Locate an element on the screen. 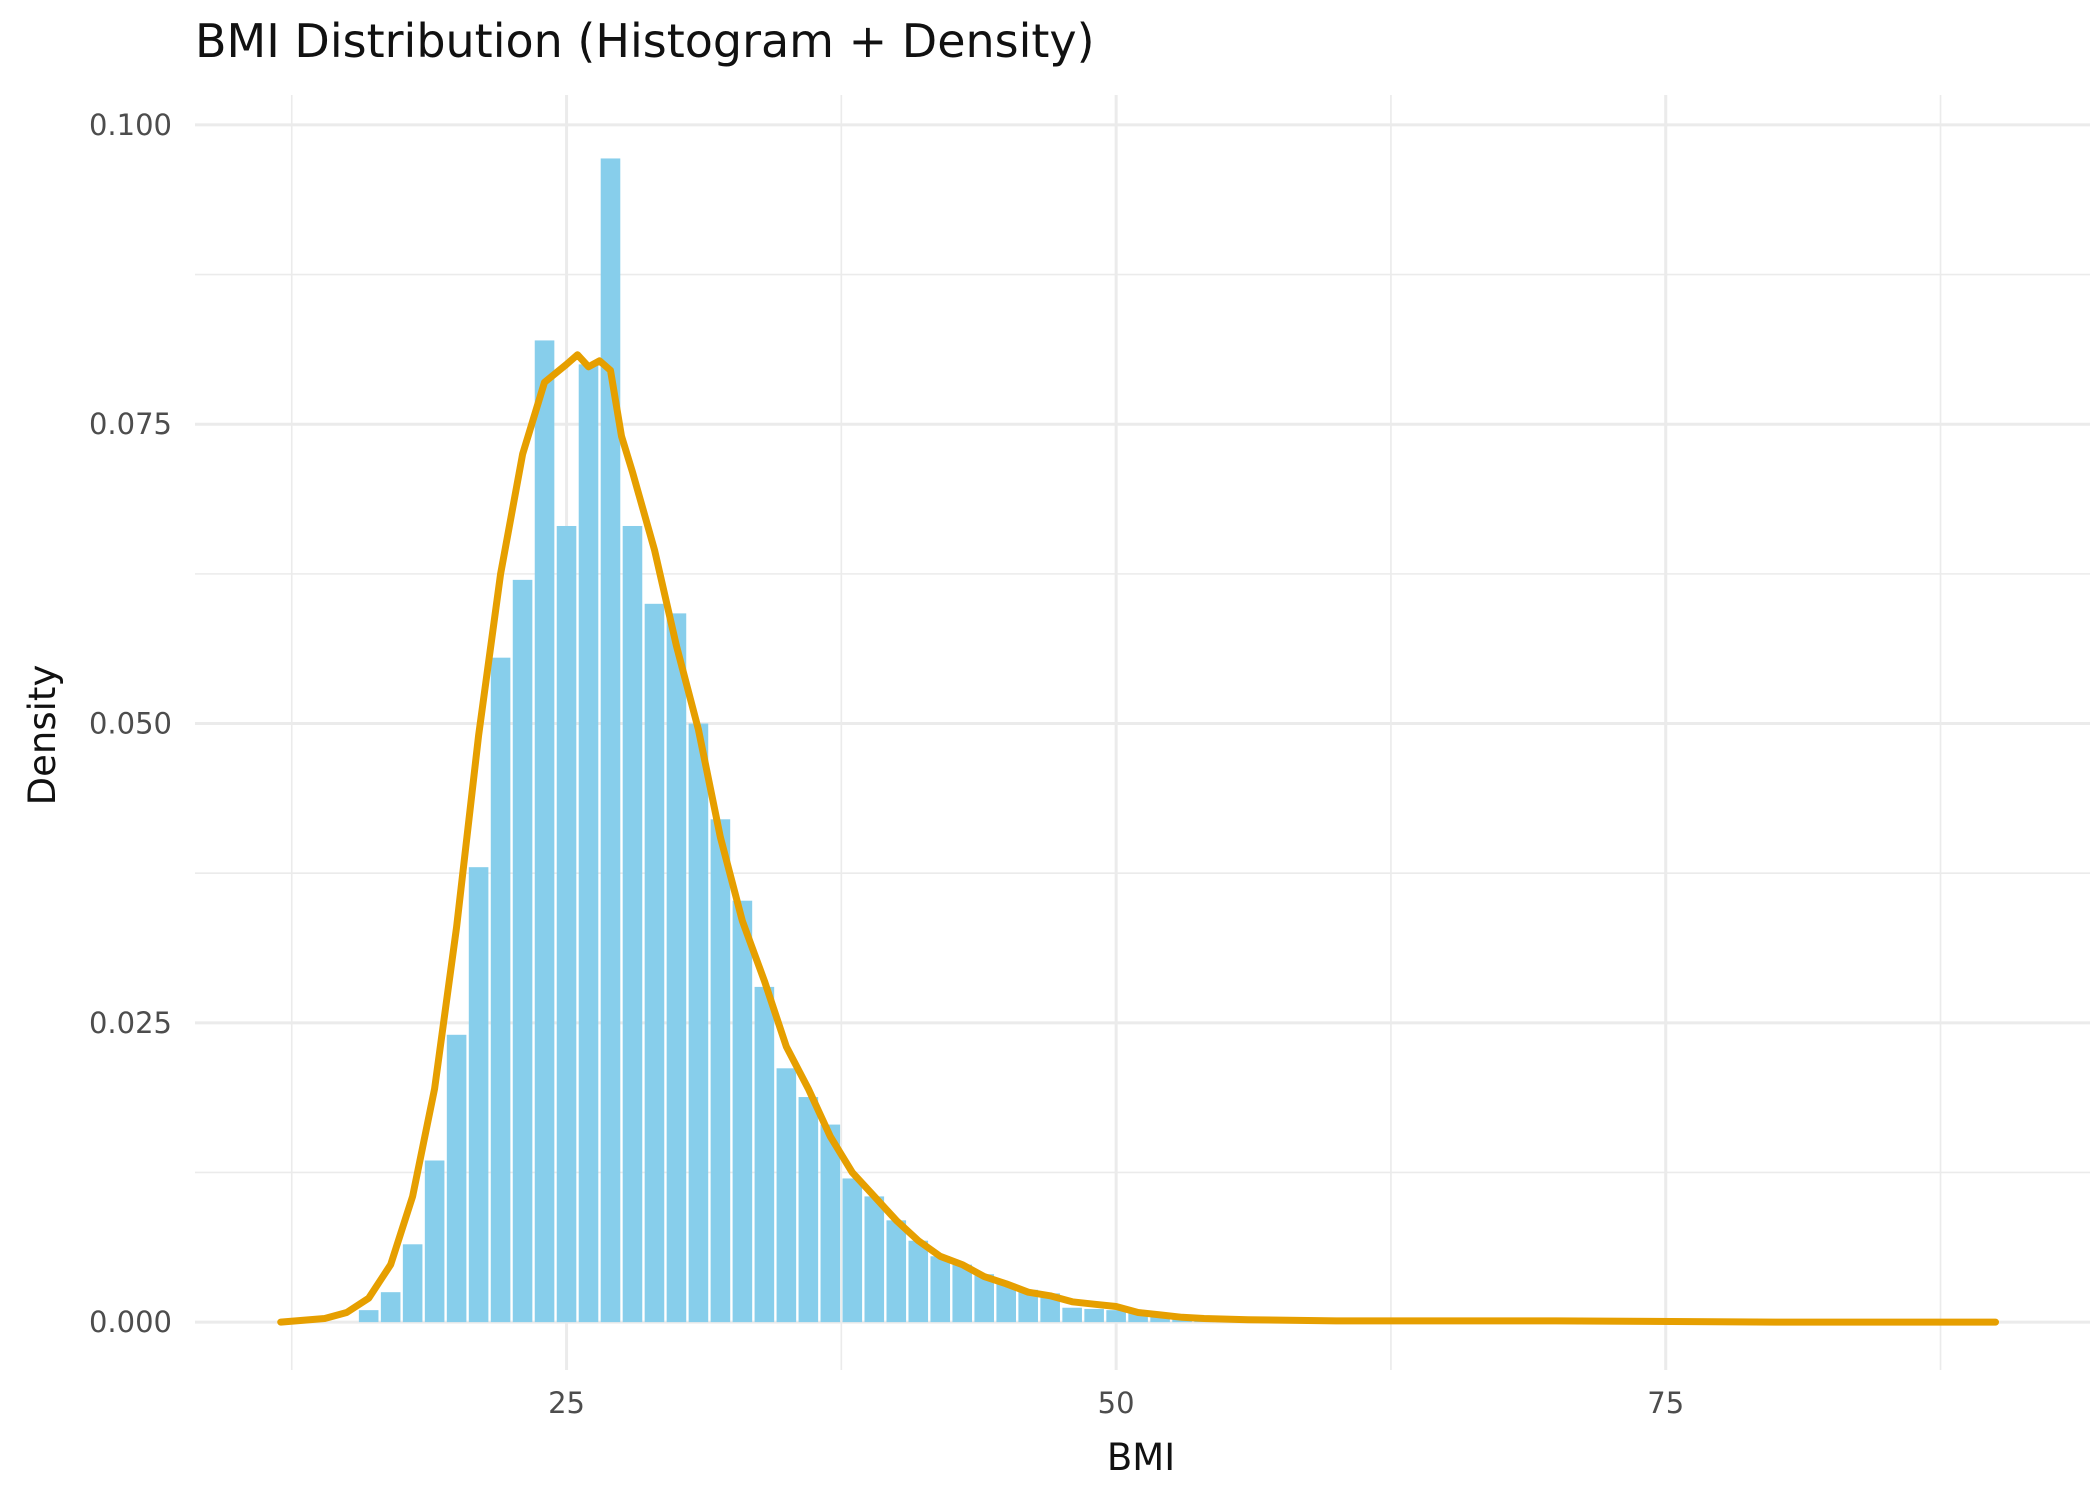 The height and width of the screenshot is (1500, 2100). x-tick-label: 75 is located at coordinates (1665, 1403).